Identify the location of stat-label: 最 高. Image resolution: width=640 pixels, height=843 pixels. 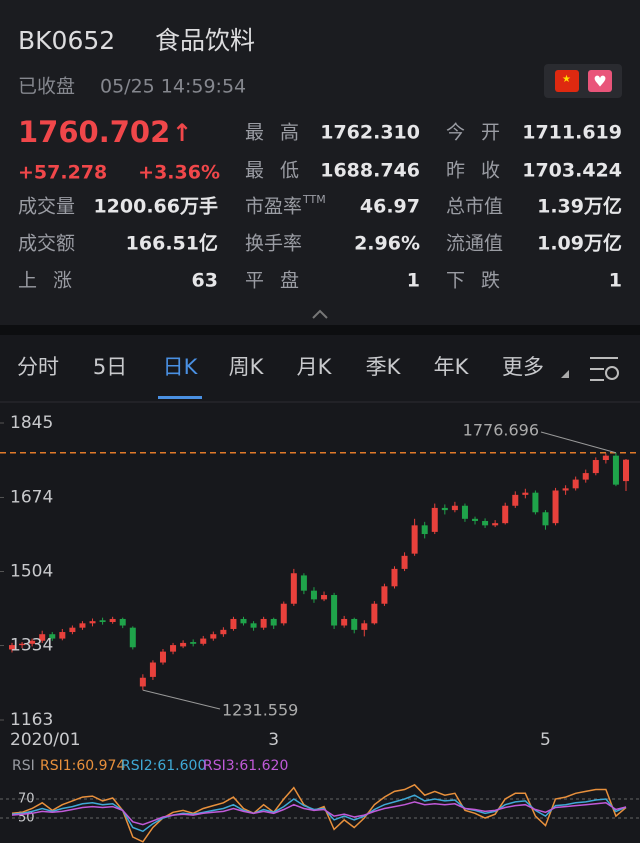
(272, 133).